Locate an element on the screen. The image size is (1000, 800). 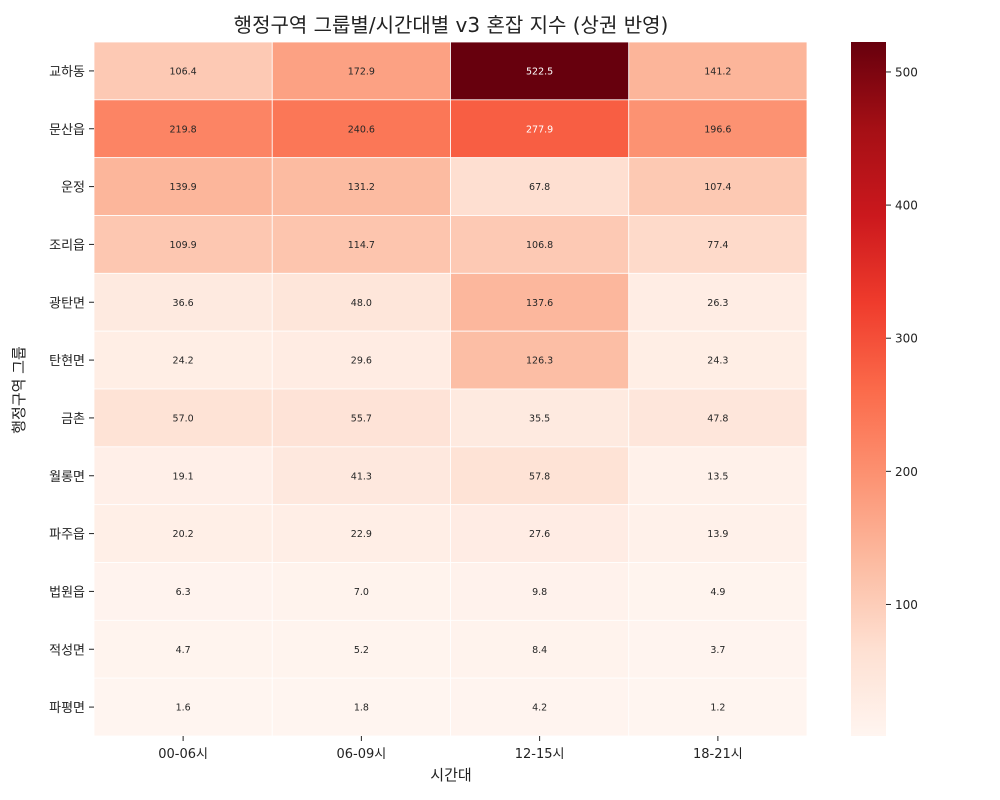
cell-value-label: 77.4 is located at coordinates (717, 245).